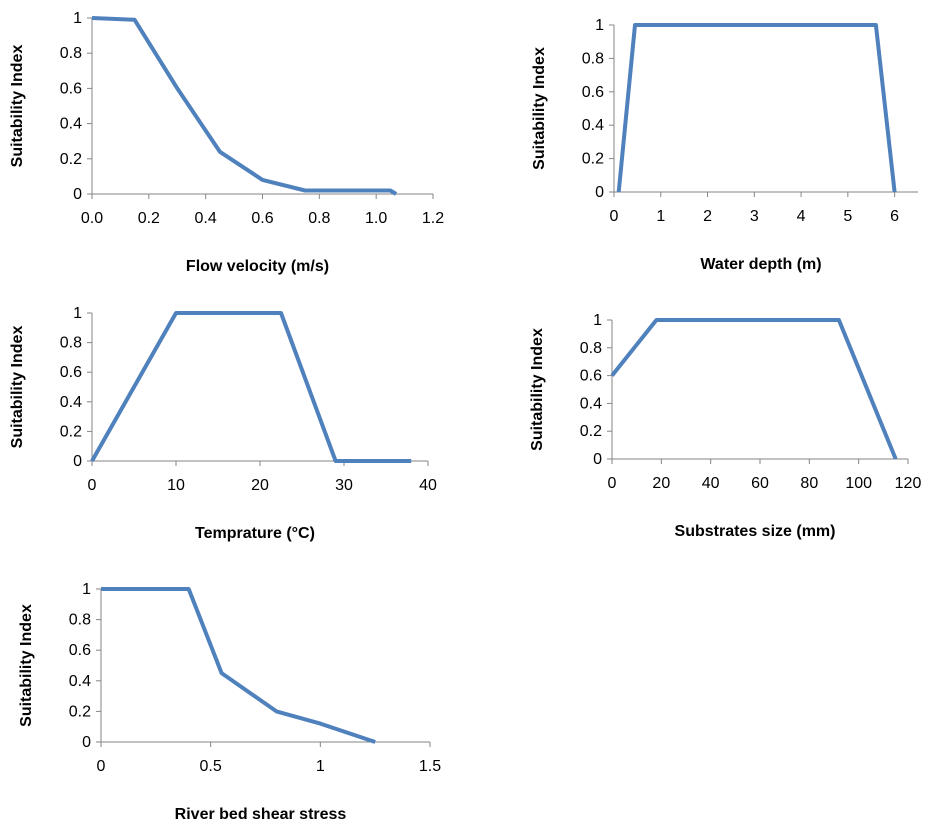 The width and height of the screenshot is (933, 830). I want to click on x-tick-label: 60, so click(760, 483).